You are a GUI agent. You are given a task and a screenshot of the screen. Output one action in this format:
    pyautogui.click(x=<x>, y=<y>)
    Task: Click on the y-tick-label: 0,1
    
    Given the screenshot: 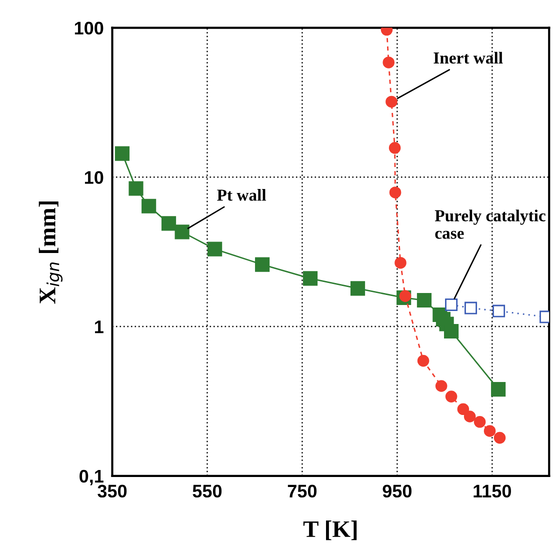 What is the action you would take?
    pyautogui.click(x=92, y=478)
    